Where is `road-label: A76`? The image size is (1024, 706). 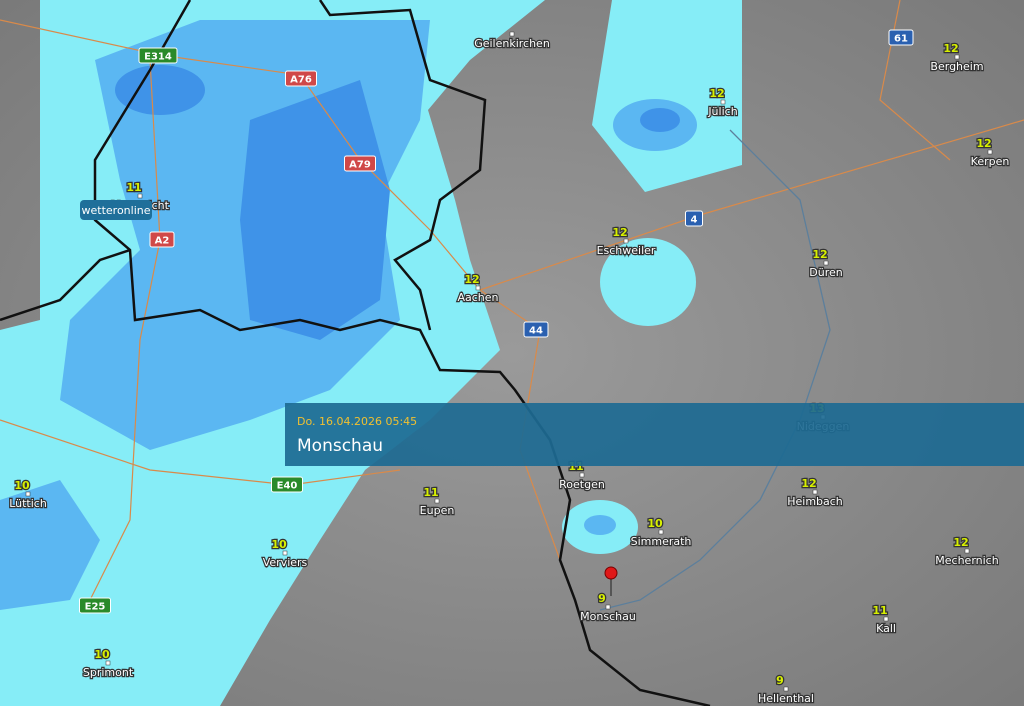 road-label: A76 is located at coordinates (301, 80).